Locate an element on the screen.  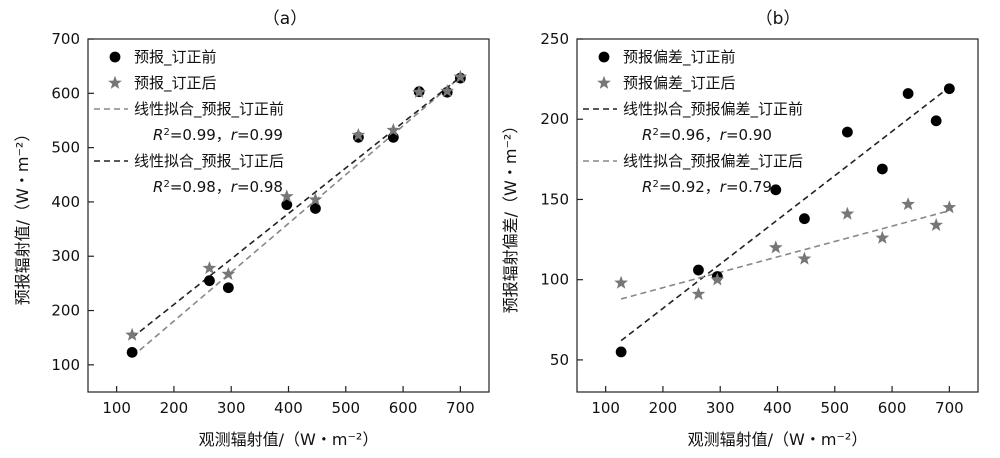
fit-statistics: R2=0.98，r=0.98 is located at coordinates (218, 187).